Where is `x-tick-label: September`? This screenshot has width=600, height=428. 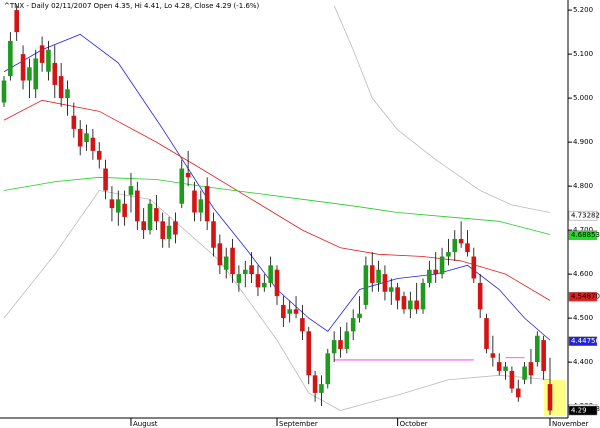 x-tick-label: September is located at coordinates (298, 424).